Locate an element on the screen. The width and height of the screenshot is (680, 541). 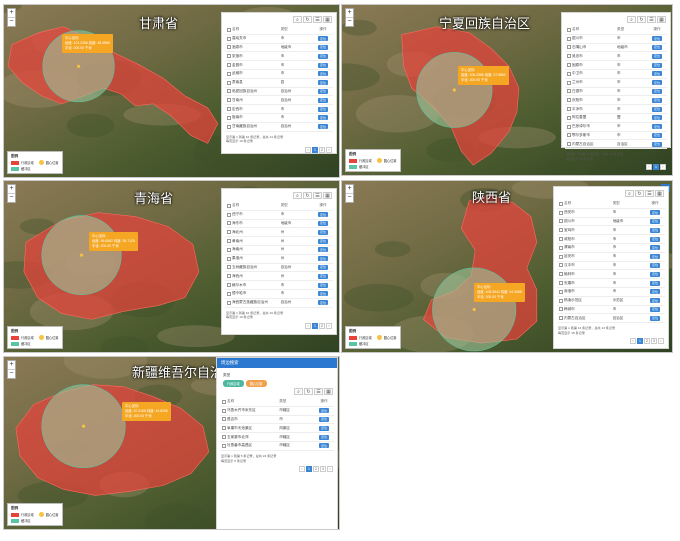
column-header-1: 类型 is located at coordinates (283, 401).